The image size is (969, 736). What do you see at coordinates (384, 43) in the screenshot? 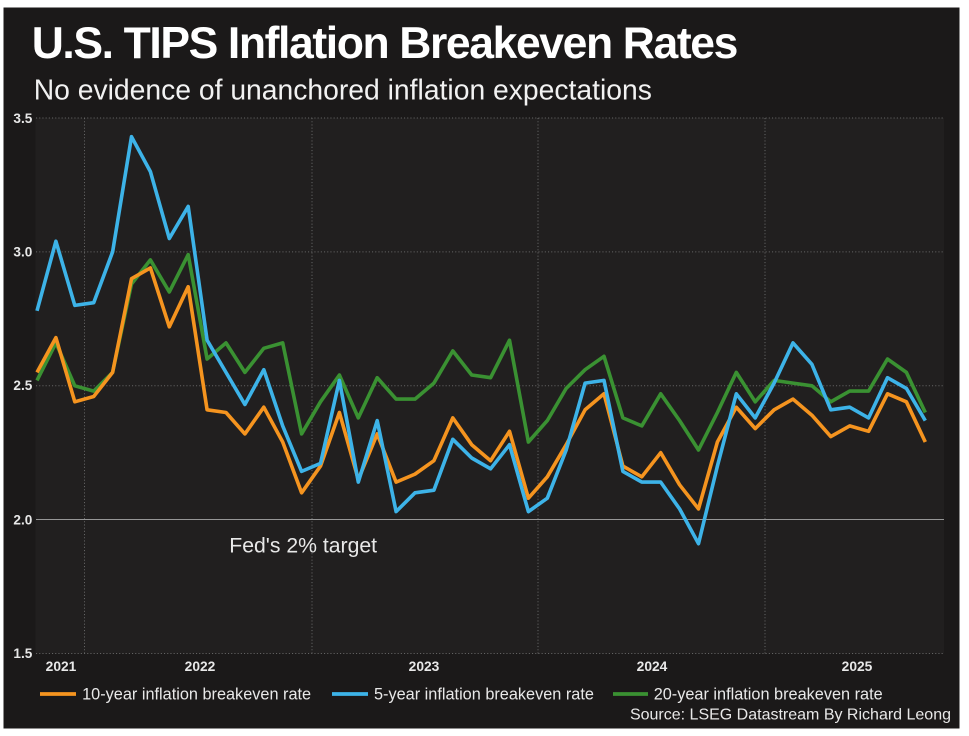
I see `svg-text:U.S. TIPS Inflation Breakeven: U.S. TIPS Inflation Breakeven Rates` at bounding box center [384, 43].